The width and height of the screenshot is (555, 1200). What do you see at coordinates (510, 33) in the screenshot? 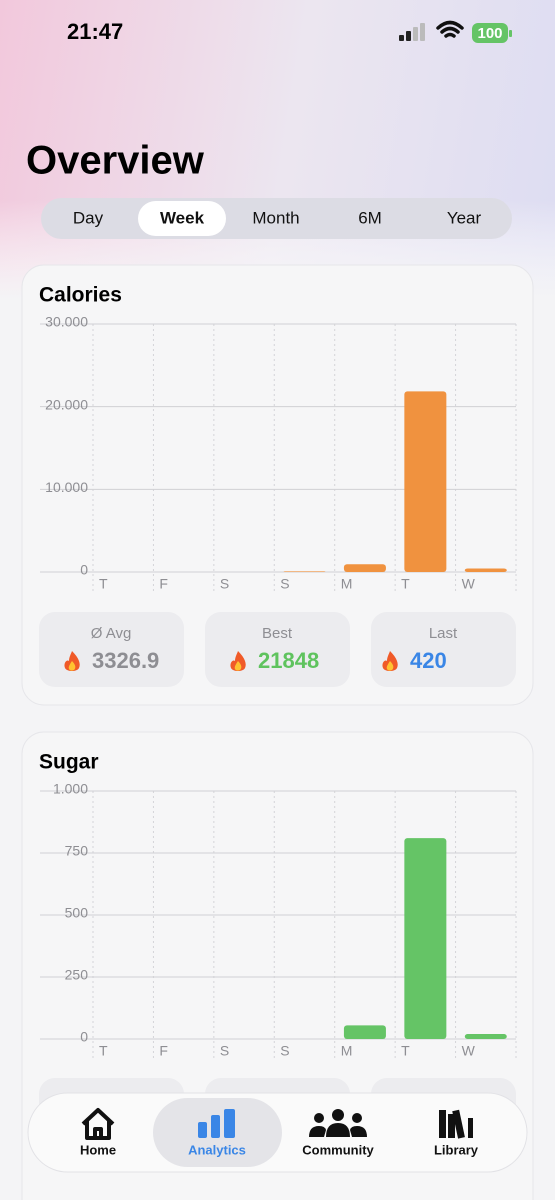
I see `battery-cap` at bounding box center [510, 33].